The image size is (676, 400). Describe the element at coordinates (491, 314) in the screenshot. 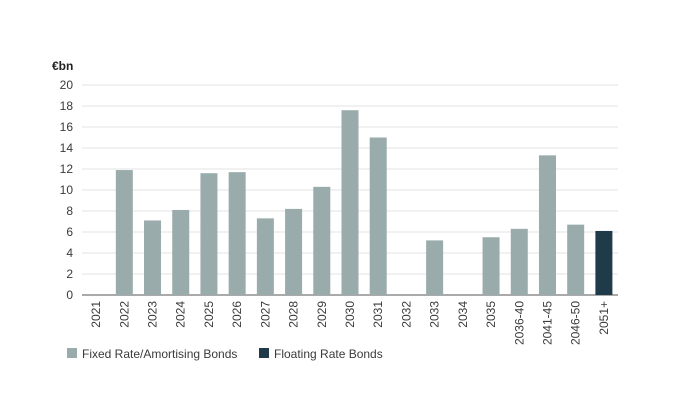

I see `x-tick-label: 2035` at that location.